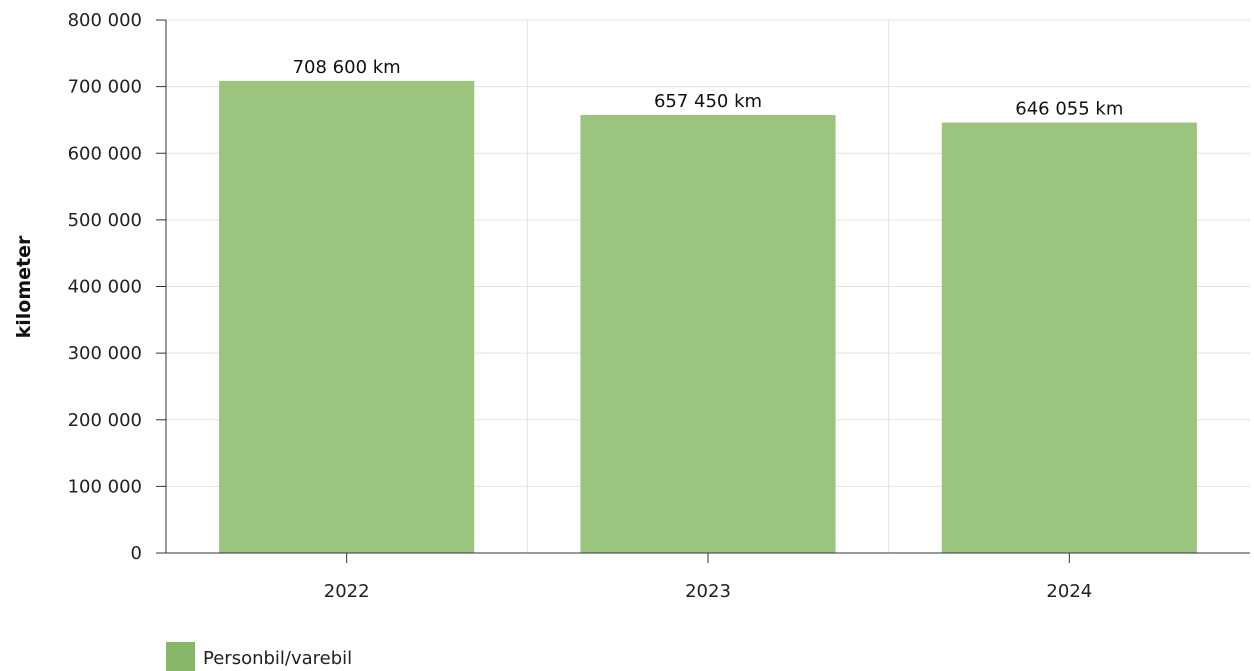 Image resolution: width=1254 pixels, height=671 pixels. I want to click on x-axis-ticks: 2022 2023 2024, so click(708, 577).